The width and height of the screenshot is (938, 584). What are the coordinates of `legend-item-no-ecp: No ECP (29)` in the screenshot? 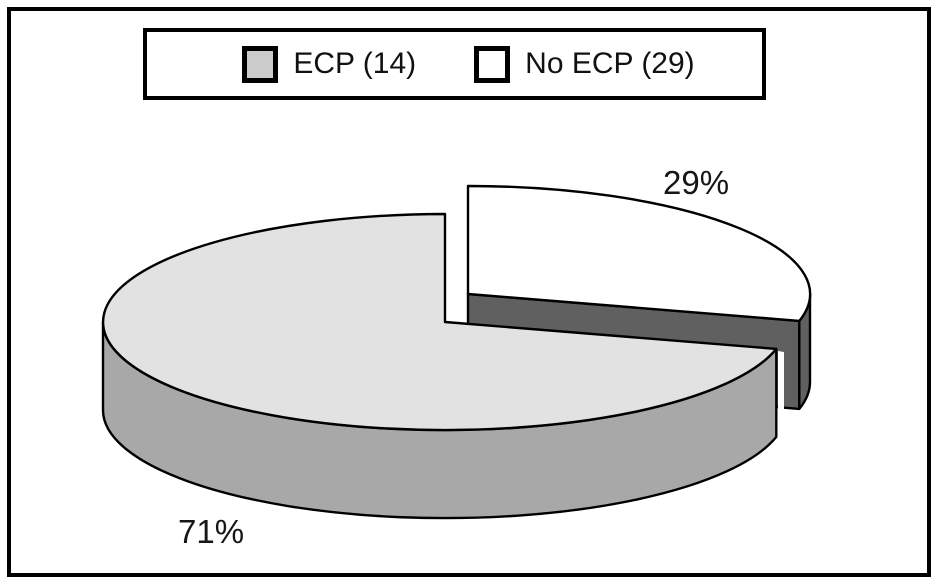 It's located at (584, 64).